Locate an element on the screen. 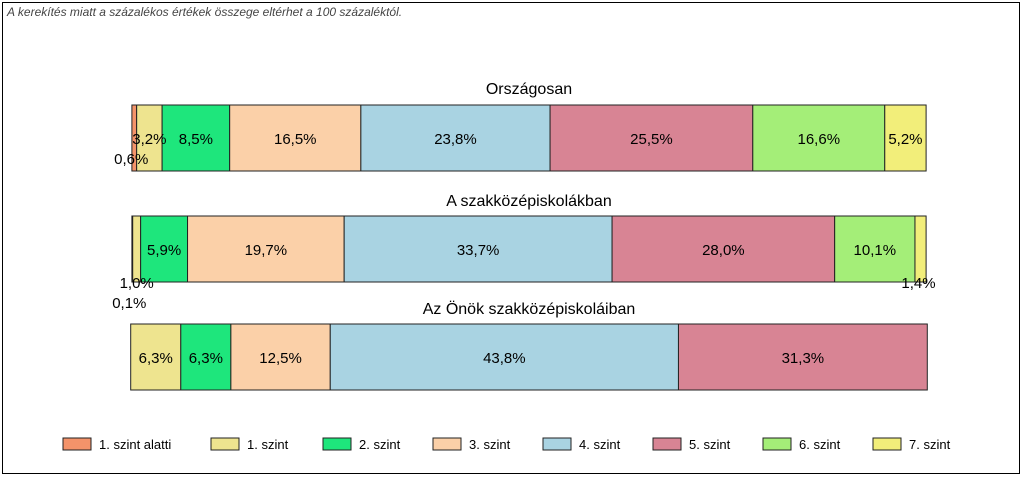 The height and width of the screenshot is (480, 1024). data-label-g2-level-5: 28,0% is located at coordinates (723, 250).